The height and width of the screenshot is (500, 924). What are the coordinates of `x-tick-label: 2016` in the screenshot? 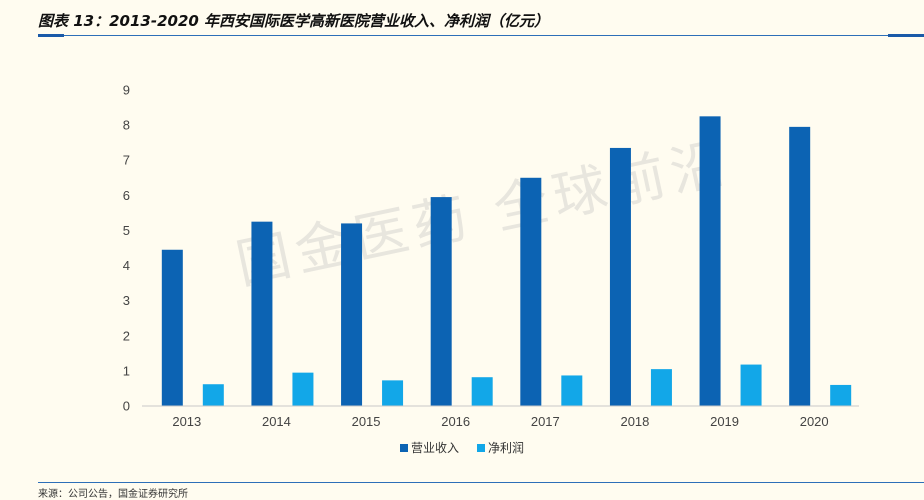 It's located at (455, 421).